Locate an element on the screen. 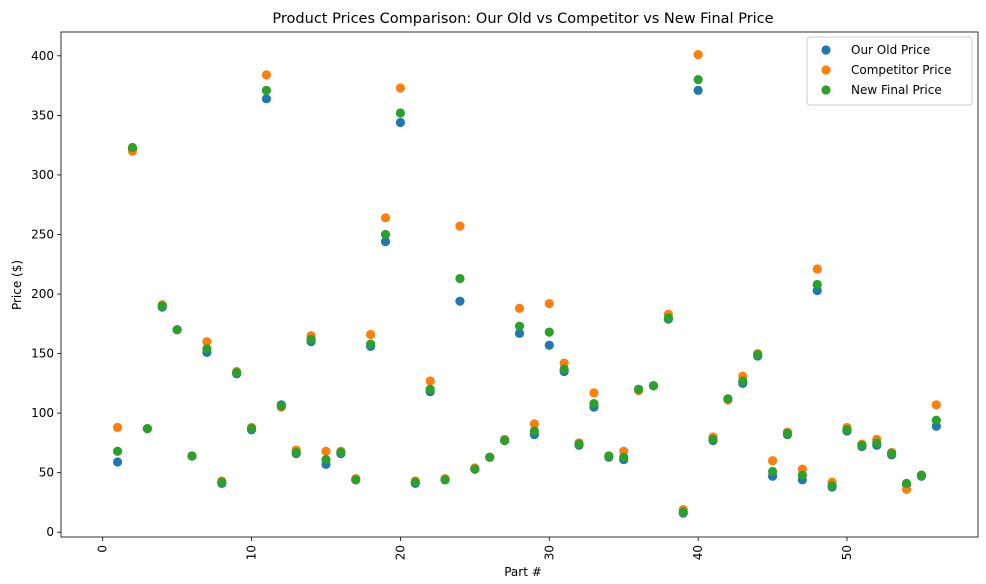 This screenshot has width=986, height=584. y-tick-label: 250 is located at coordinates (42, 234).